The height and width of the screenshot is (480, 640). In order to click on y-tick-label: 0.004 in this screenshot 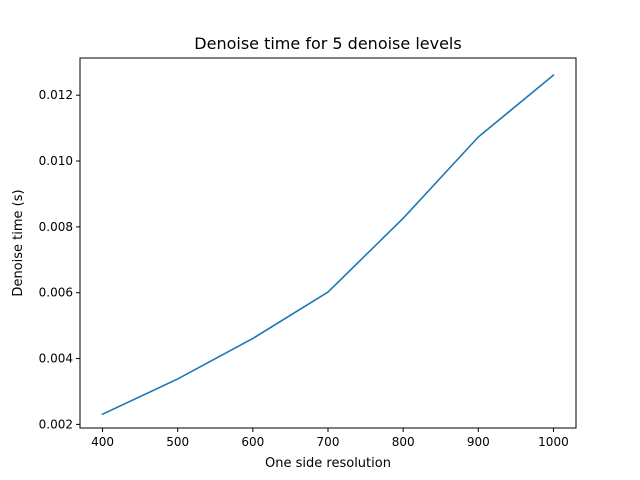, I will do `click(56, 359)`.